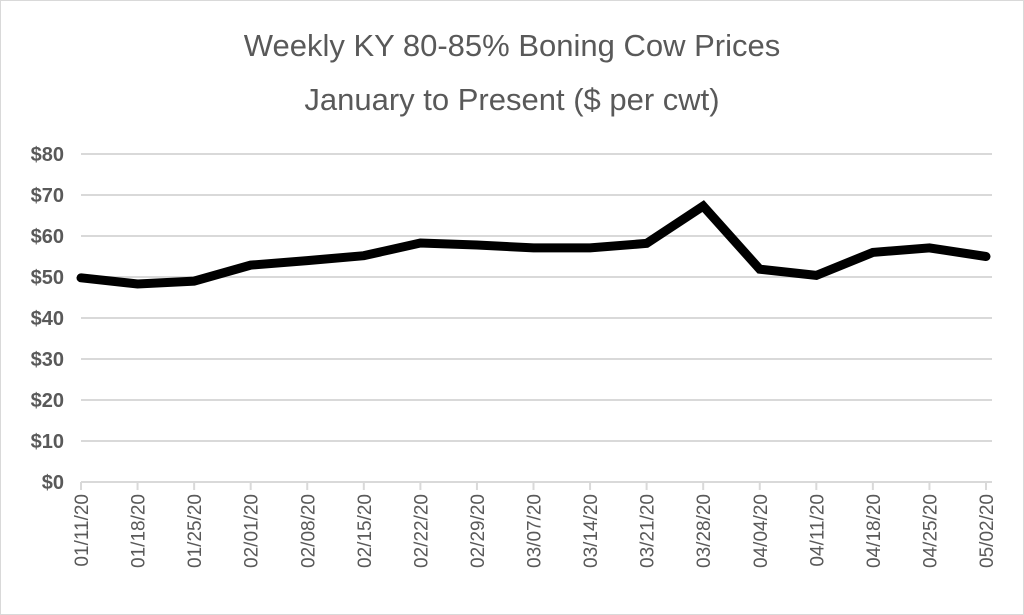  What do you see at coordinates (535, 531) in the screenshot?
I see `x-tick-label: 03/07/20` at bounding box center [535, 531].